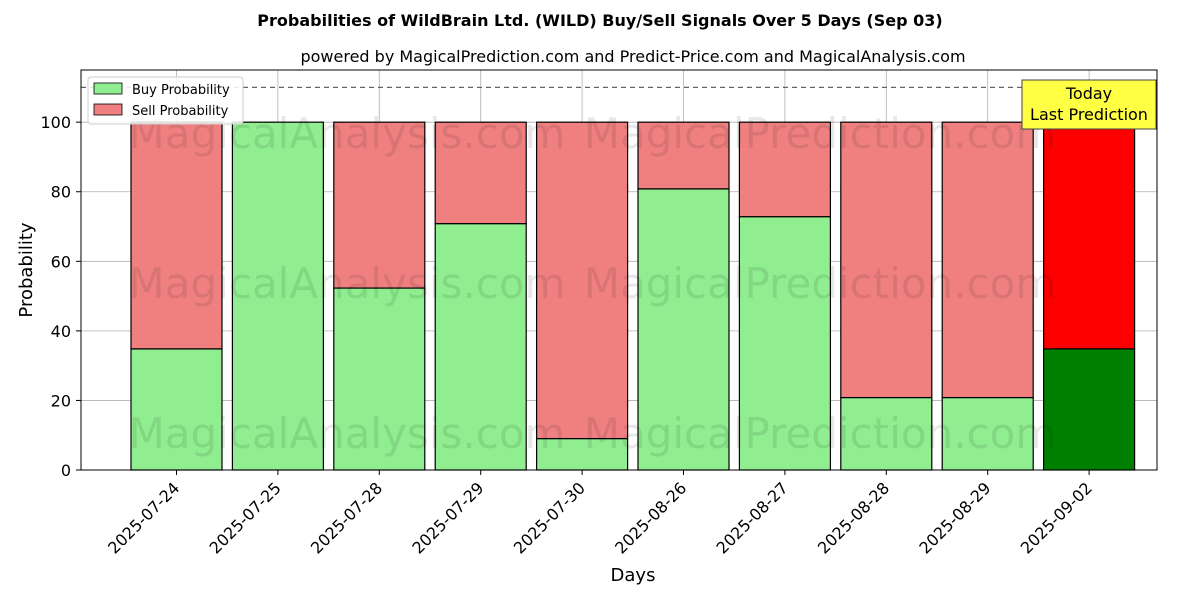  Describe the element at coordinates (180, 111) in the screenshot. I see `legend-label-sell: Sell Probability` at that location.